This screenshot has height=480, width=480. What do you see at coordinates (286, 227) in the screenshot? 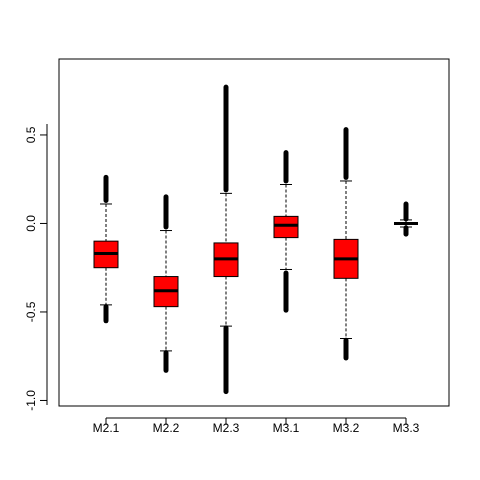
I see `box-iqr` at bounding box center [286, 227].